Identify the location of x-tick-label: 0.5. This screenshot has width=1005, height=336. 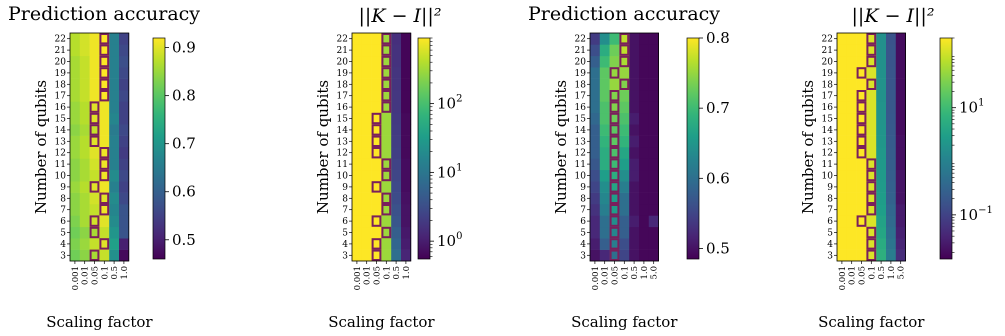
(115, 273).